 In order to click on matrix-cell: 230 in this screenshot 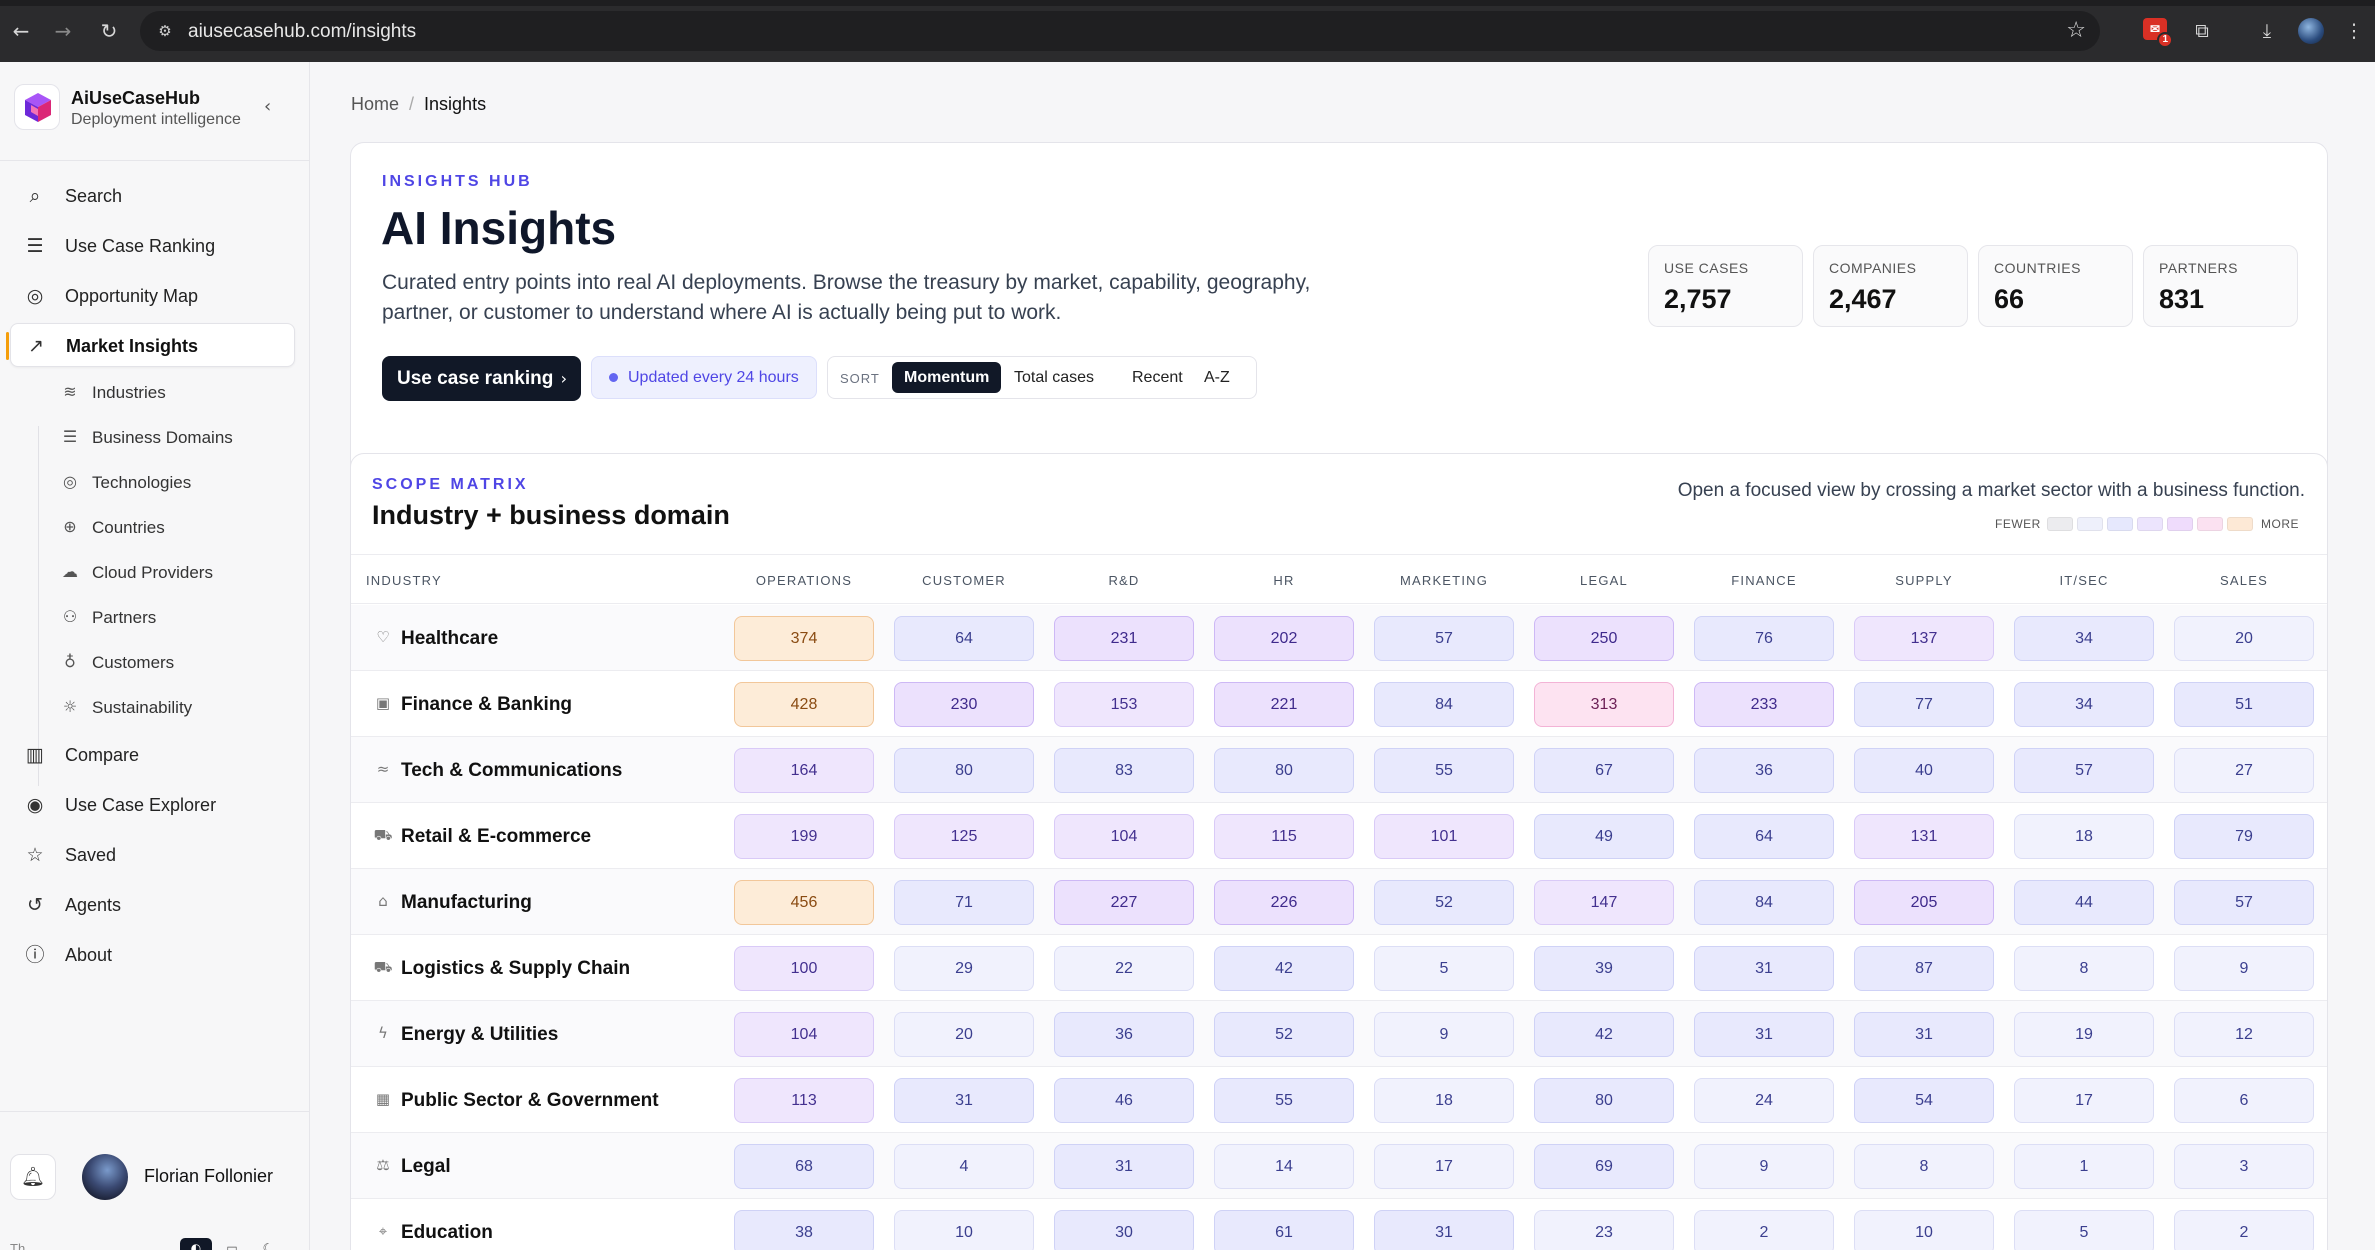, I will do `click(964, 704)`.